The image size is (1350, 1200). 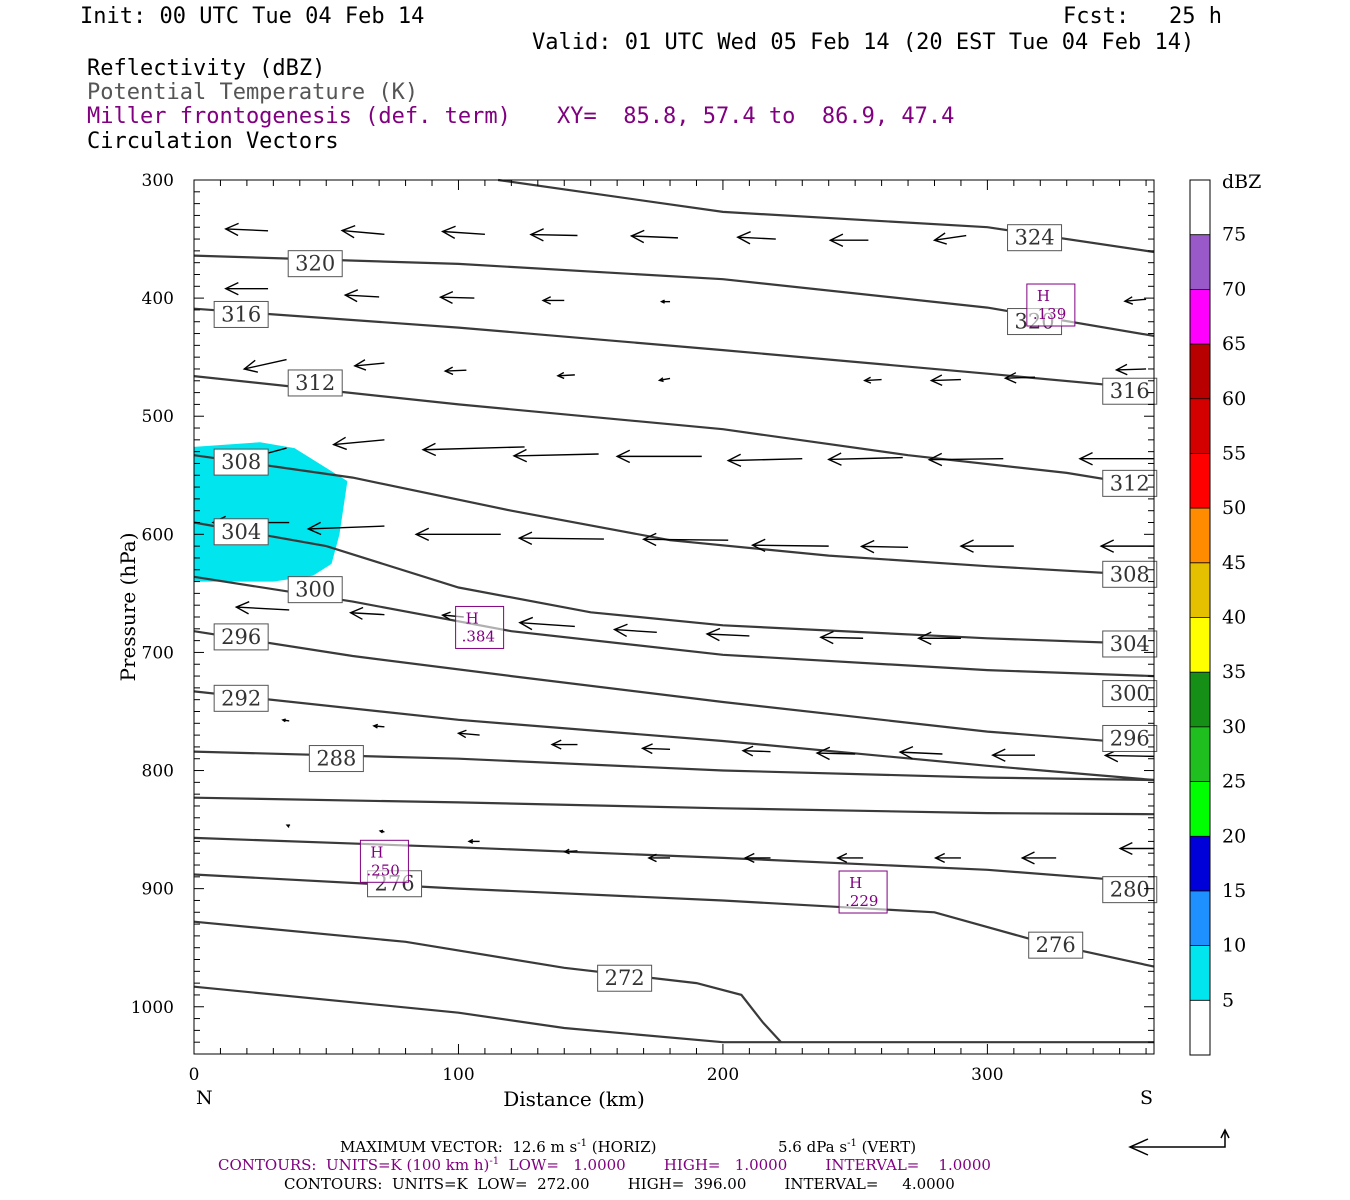 I want to click on colorbar-label: 50, so click(x=1234, y=508).